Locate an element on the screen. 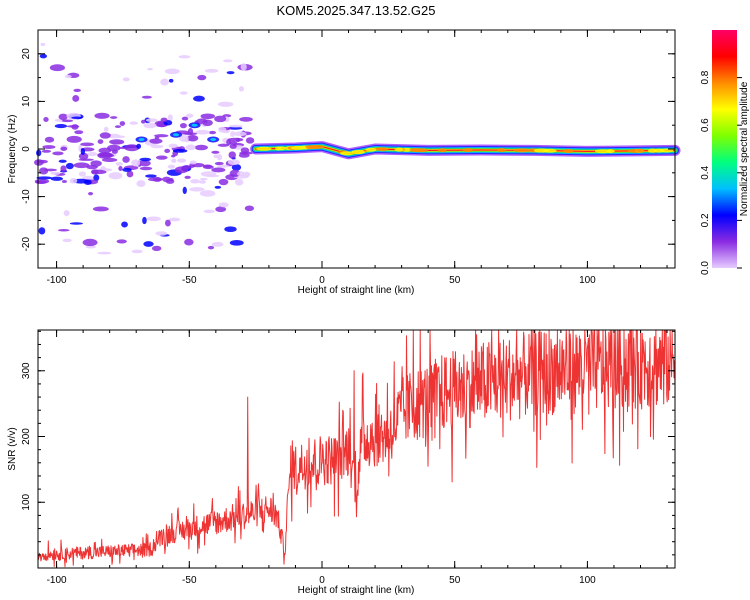  colorbar-tick-label: 0.2 is located at coordinates (705, 220).